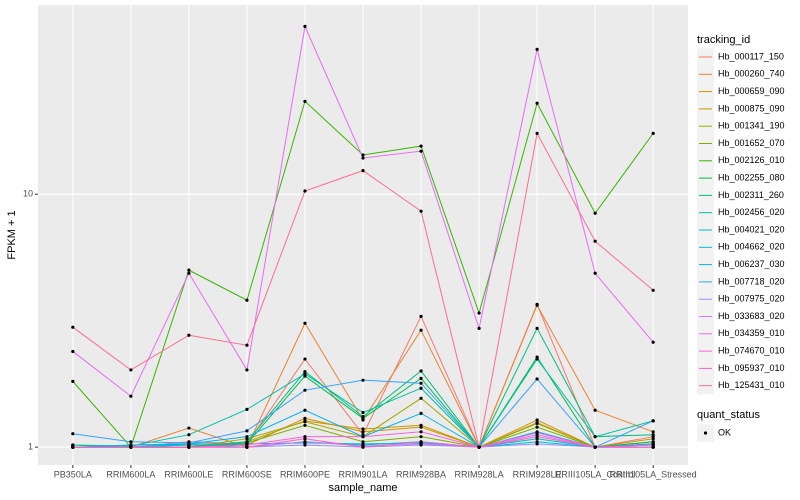  What do you see at coordinates (751, 264) in the screenshot?
I see `legend-label: Hb_006237_030` at bounding box center [751, 264].